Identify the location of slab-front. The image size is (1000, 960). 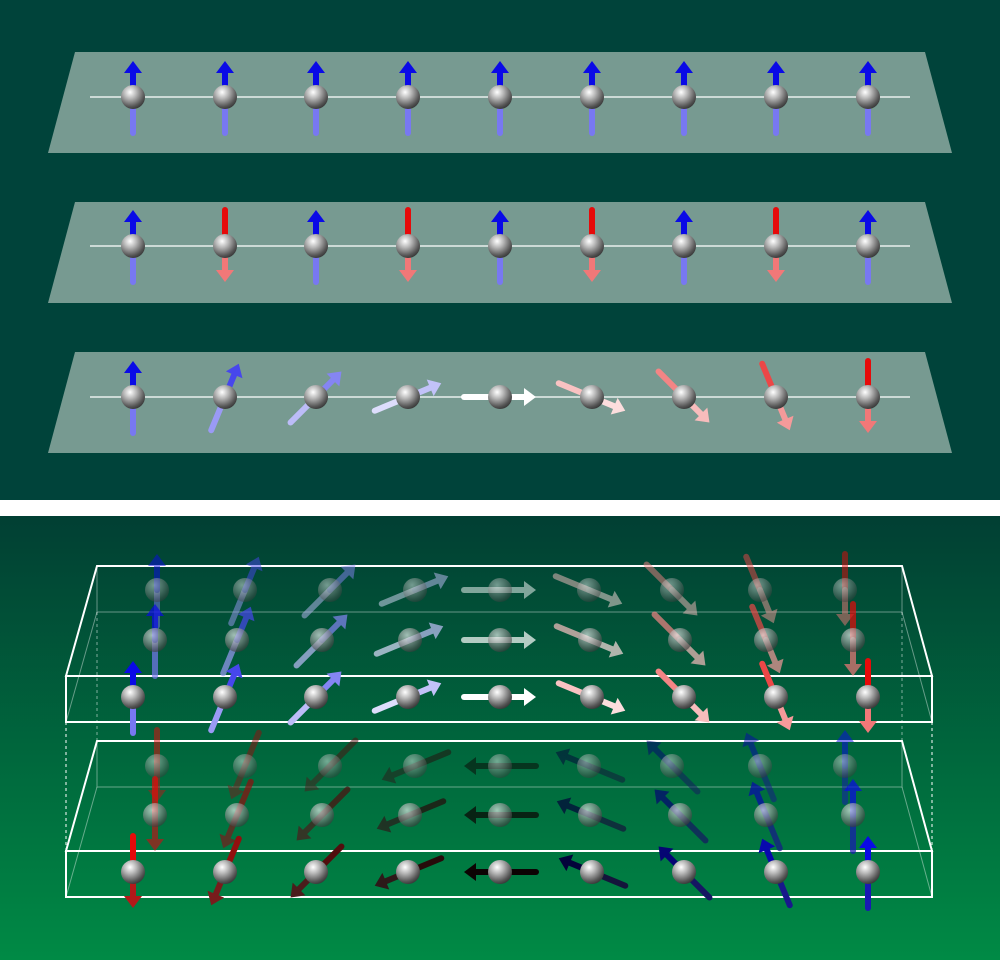
(499, 699).